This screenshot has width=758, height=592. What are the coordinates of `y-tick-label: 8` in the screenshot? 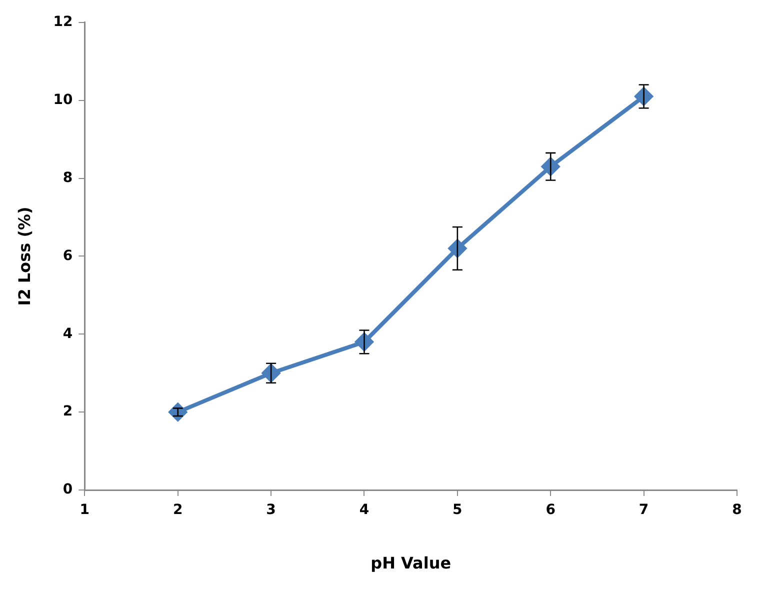 It's located at (67, 178).